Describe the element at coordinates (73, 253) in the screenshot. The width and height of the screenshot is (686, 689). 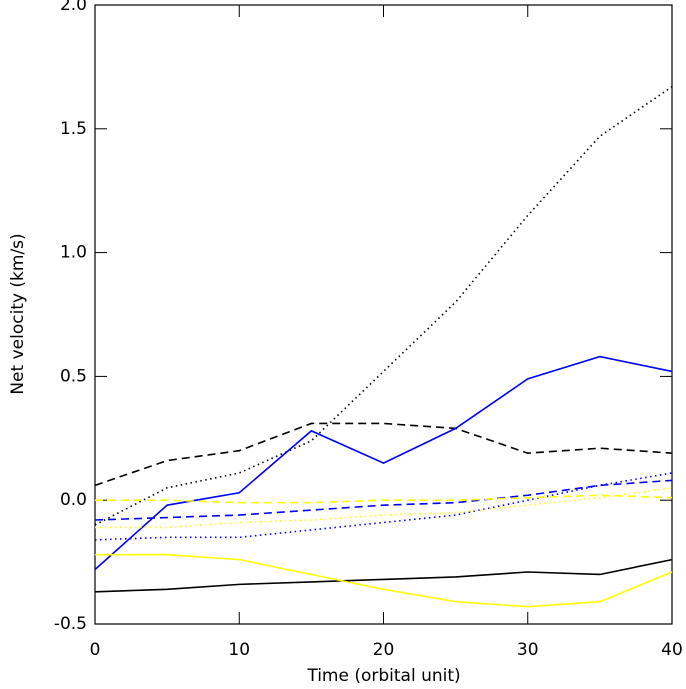
I see `y-tick-label: 1.0` at that location.